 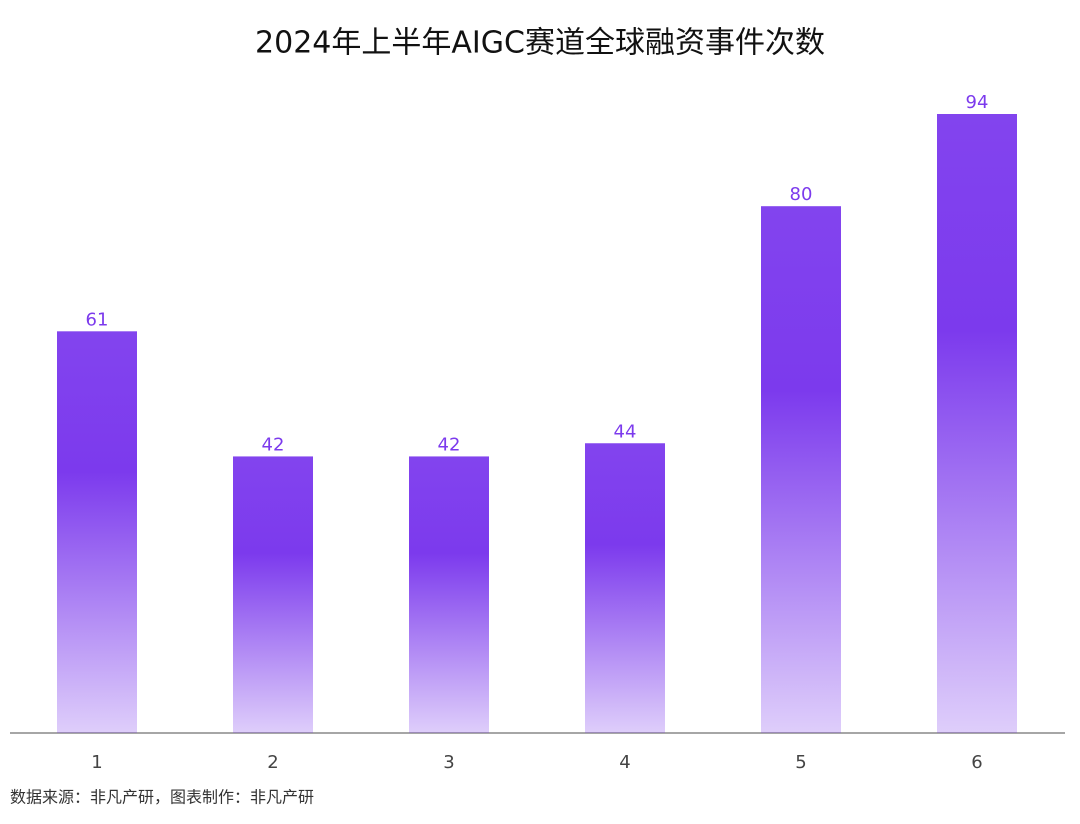 What do you see at coordinates (97, 319) in the screenshot?
I see `value-label: 61` at bounding box center [97, 319].